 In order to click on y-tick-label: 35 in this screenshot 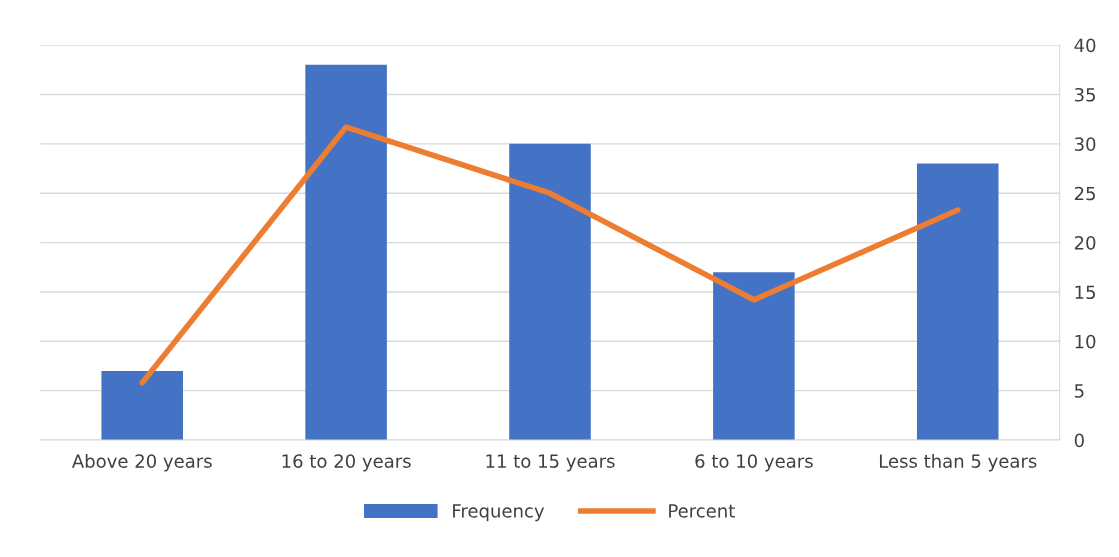, I will do `click(1084, 94)`.